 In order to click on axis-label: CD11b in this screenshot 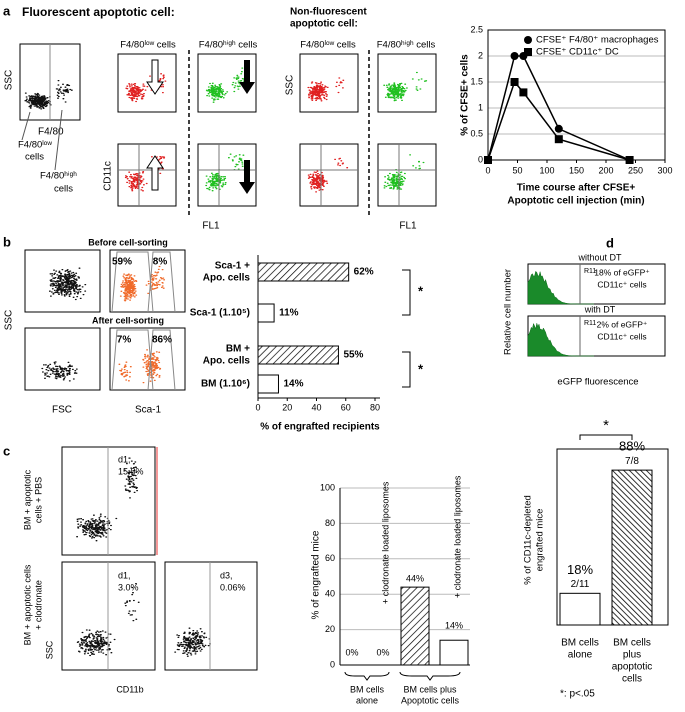, I will do `click(129, 689)`.